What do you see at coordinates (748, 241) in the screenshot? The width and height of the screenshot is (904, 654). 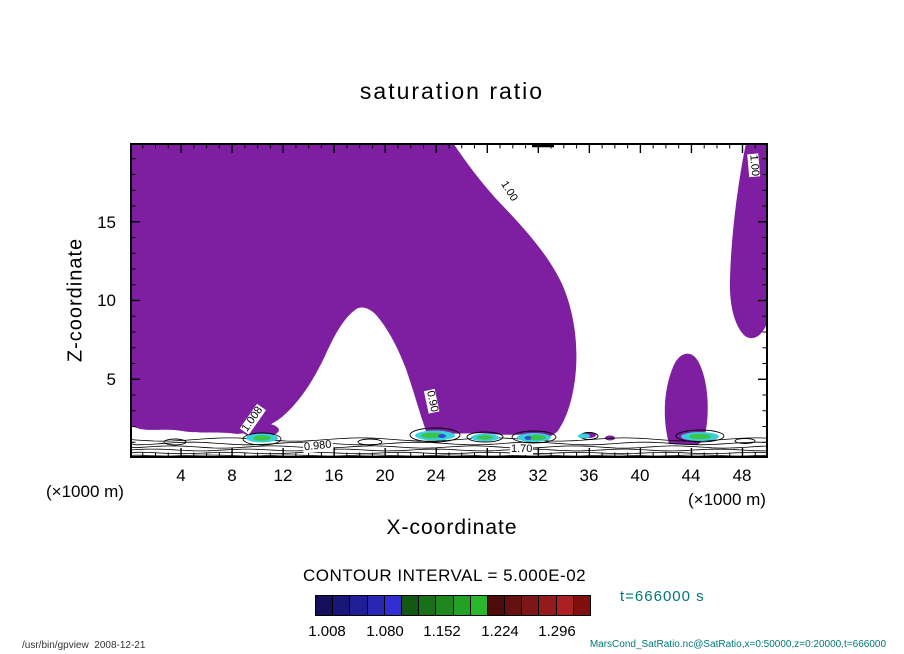 I see `saturated-region-right-band` at bounding box center [748, 241].